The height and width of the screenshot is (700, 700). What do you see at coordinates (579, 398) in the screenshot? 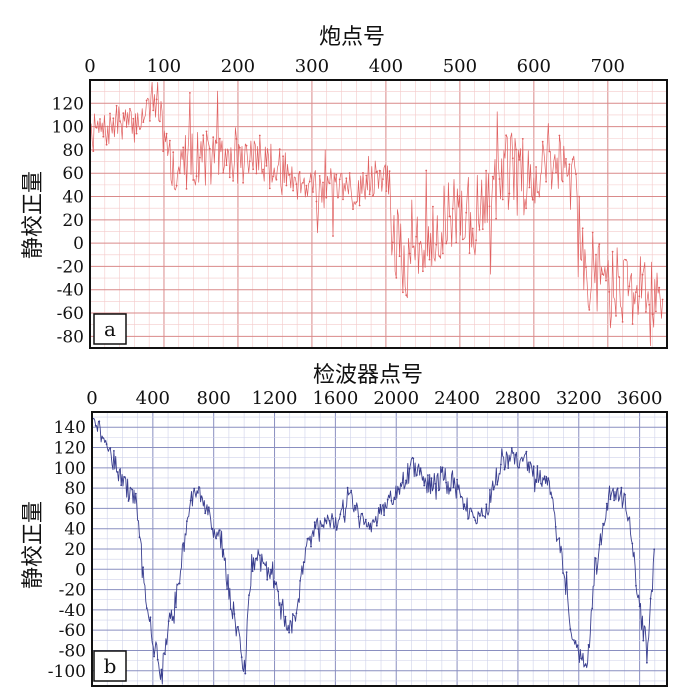
I see `x-tick-label: 3200` at bounding box center [579, 398].